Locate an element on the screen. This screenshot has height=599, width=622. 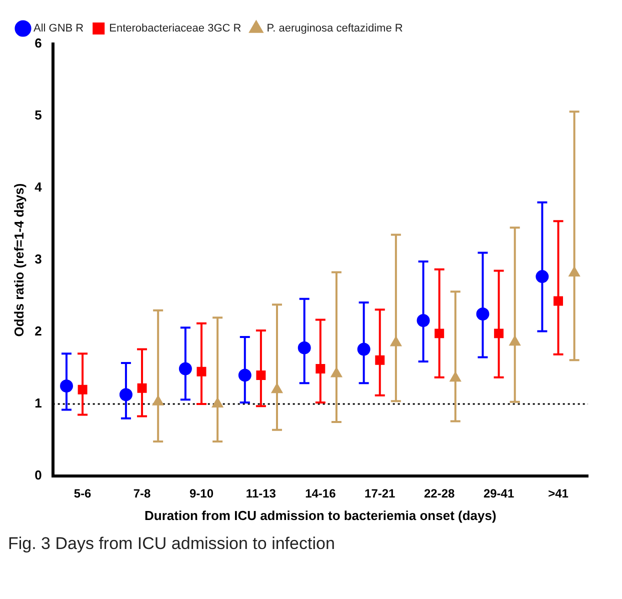
x-tick-label: >41 is located at coordinates (558, 493).